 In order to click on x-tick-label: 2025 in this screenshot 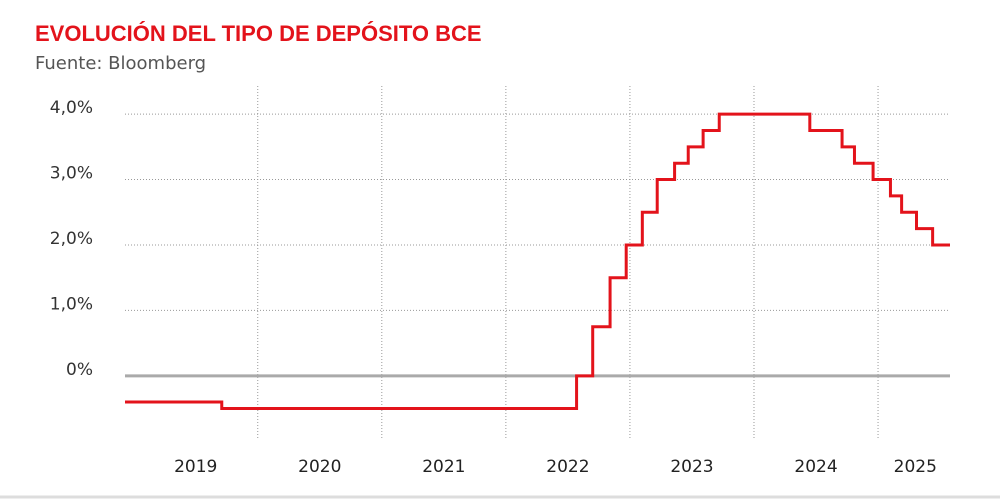, I will do `click(915, 467)`.